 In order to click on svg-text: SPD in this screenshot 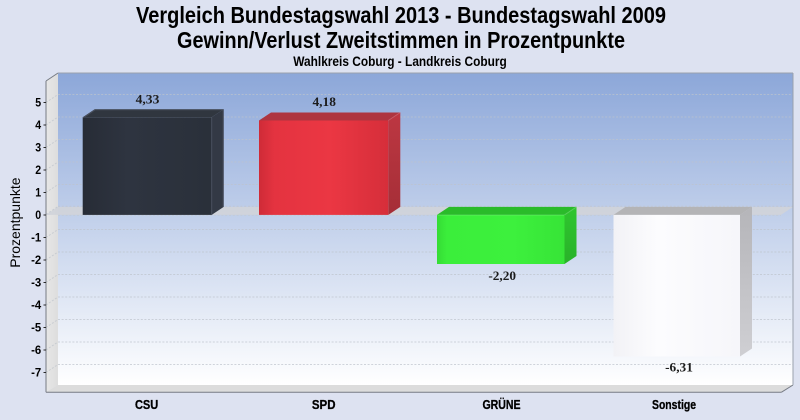, I will do `click(324, 404)`.